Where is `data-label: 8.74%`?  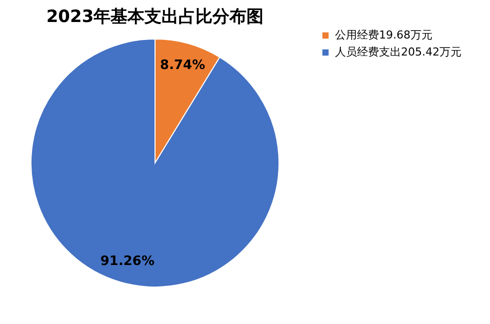
data-label: 8.74% is located at coordinates (183, 66).